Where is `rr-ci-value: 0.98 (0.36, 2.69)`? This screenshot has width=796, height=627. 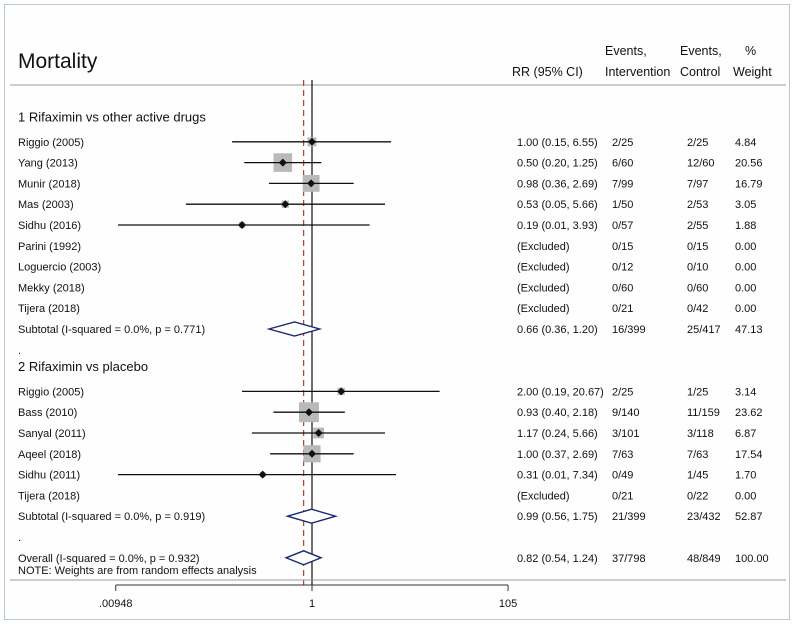
rr-ci-value: 0.98 (0.36, 2.69) is located at coordinates (557, 184).